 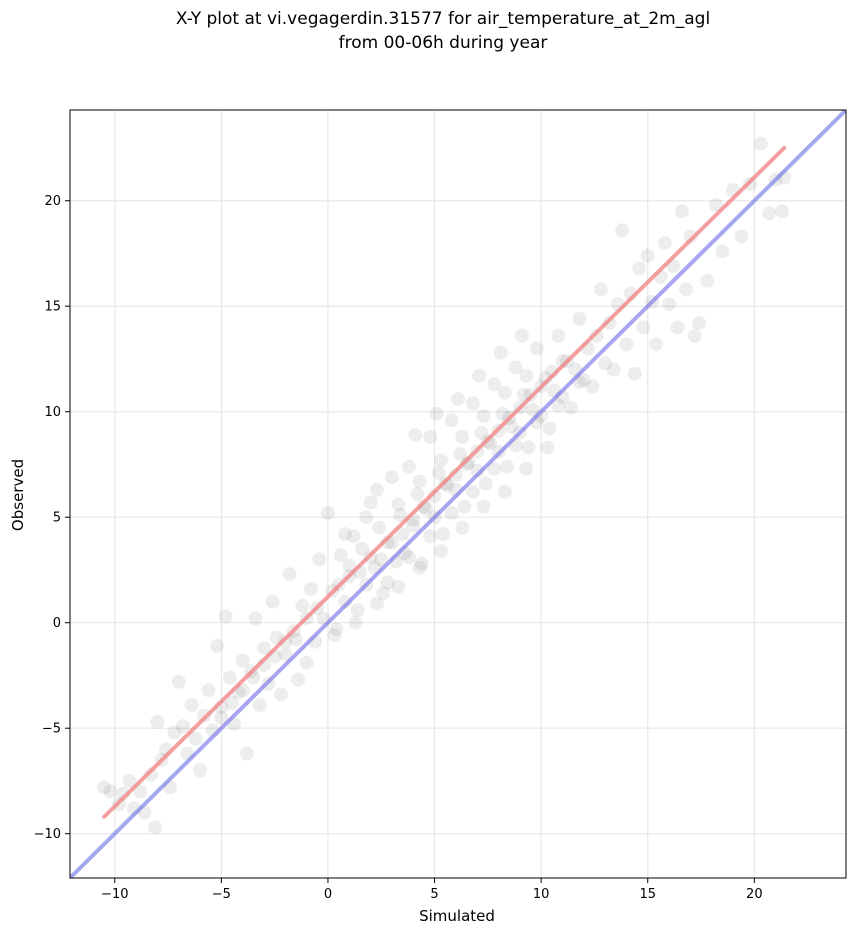 I want to click on x-tick-label: 10, so click(x=541, y=894).